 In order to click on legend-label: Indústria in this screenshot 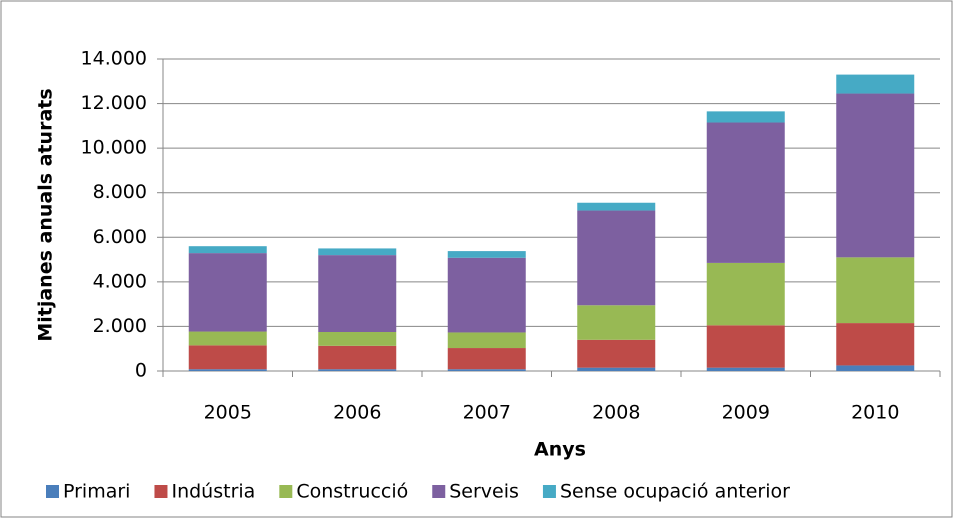, I will do `click(213, 492)`.